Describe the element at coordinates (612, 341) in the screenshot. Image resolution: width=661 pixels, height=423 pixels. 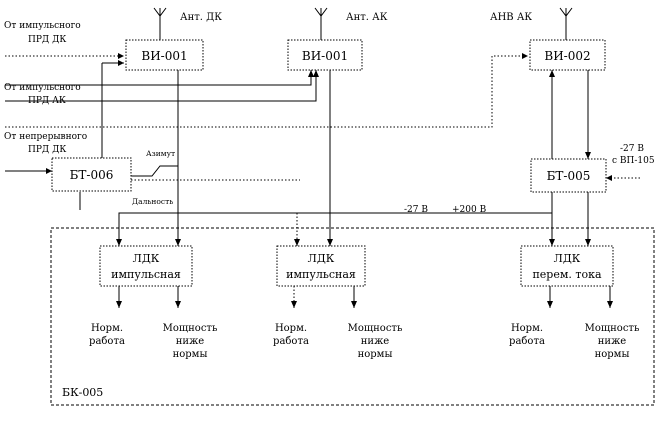
I see `out-3-low-2: ниже` at that location.